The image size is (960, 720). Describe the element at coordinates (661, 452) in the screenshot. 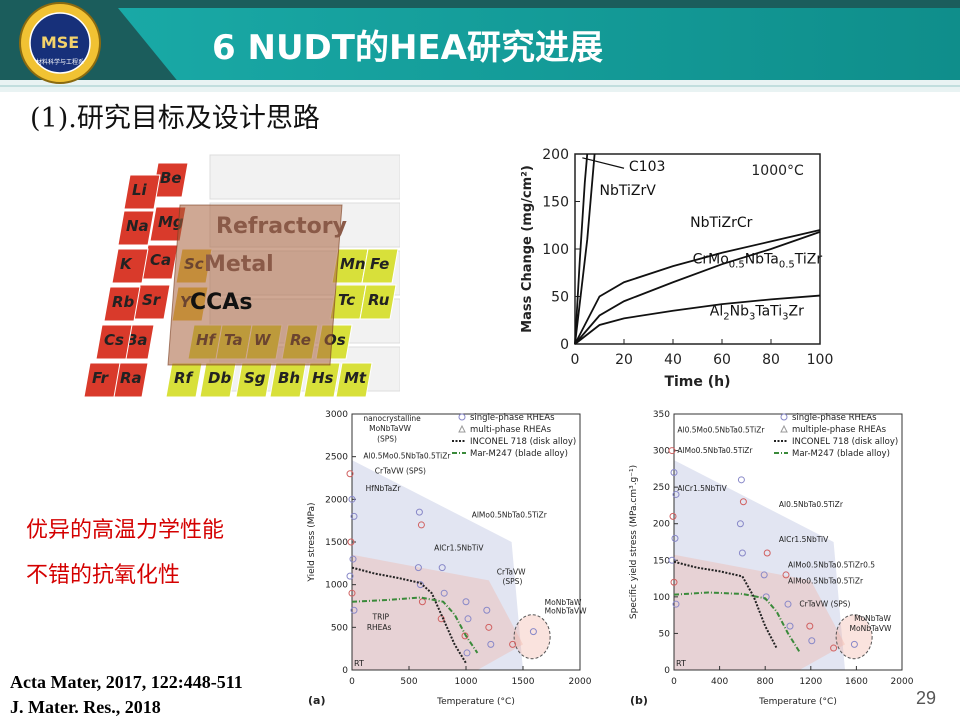

I see `y-tick-label: 300` at that location.